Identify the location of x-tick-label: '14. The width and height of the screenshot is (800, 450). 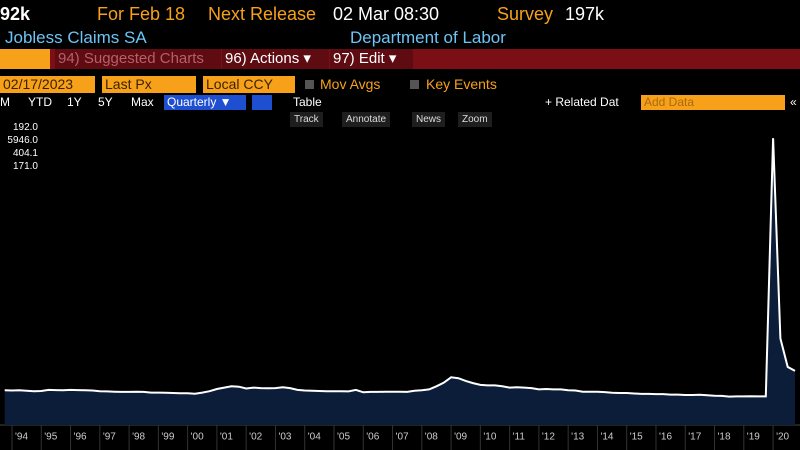
(606, 437).